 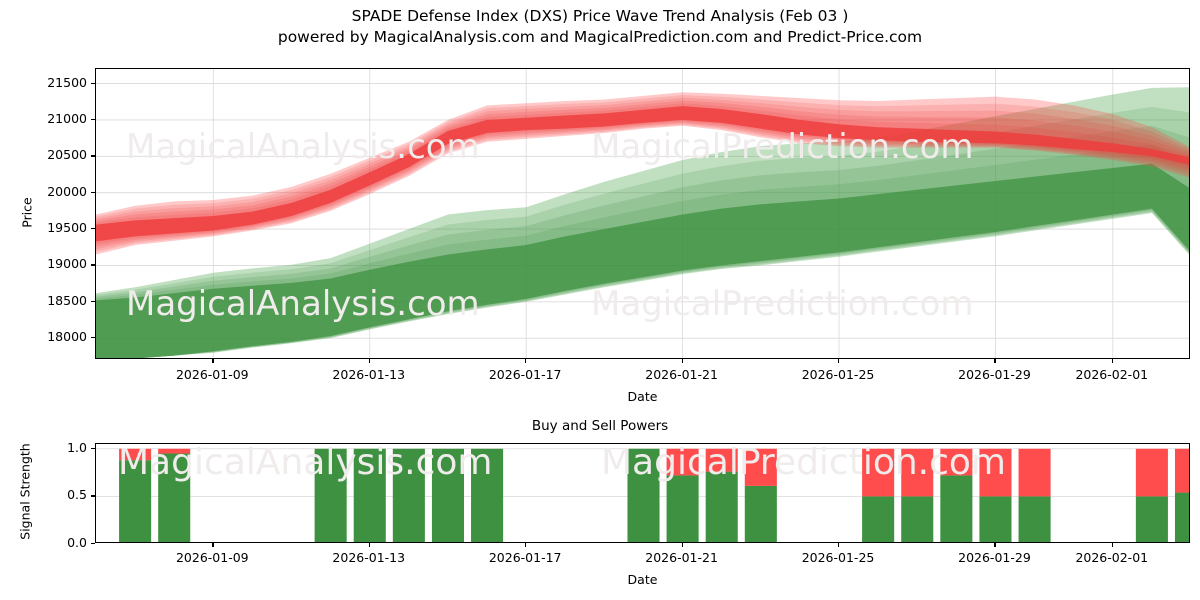 I want to click on power-y-tick: 0.5, so click(x=77, y=495).